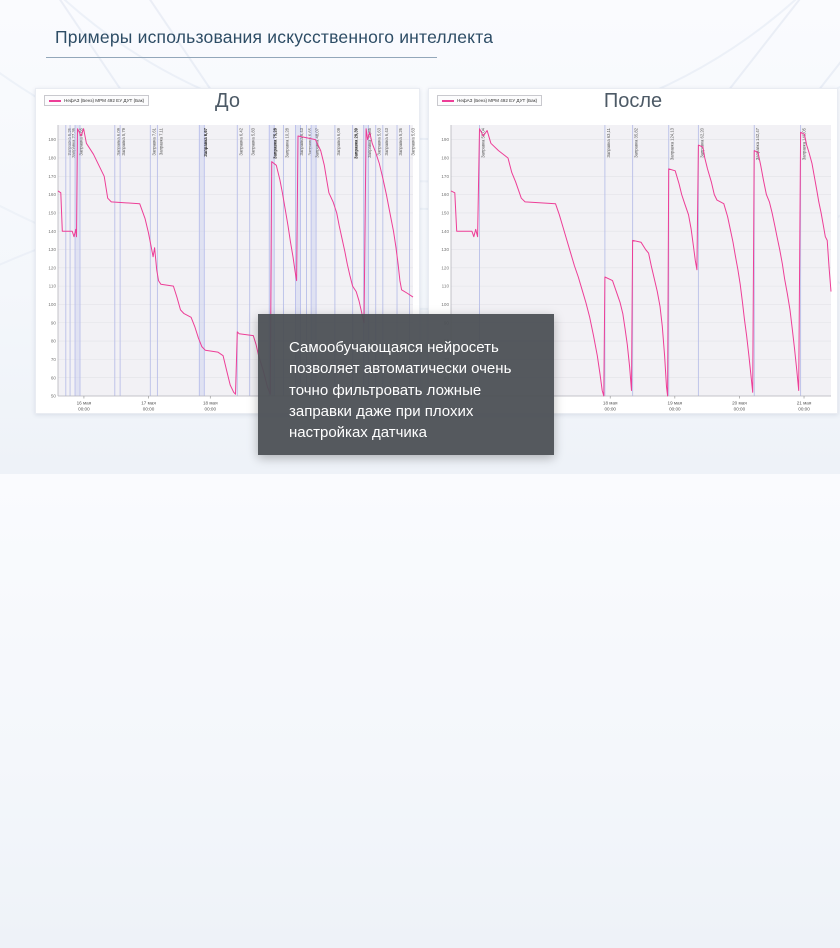 The image size is (840, 948). Describe the element at coordinates (54, 322) in the screenshot. I see `svg-text: 90` at that location.